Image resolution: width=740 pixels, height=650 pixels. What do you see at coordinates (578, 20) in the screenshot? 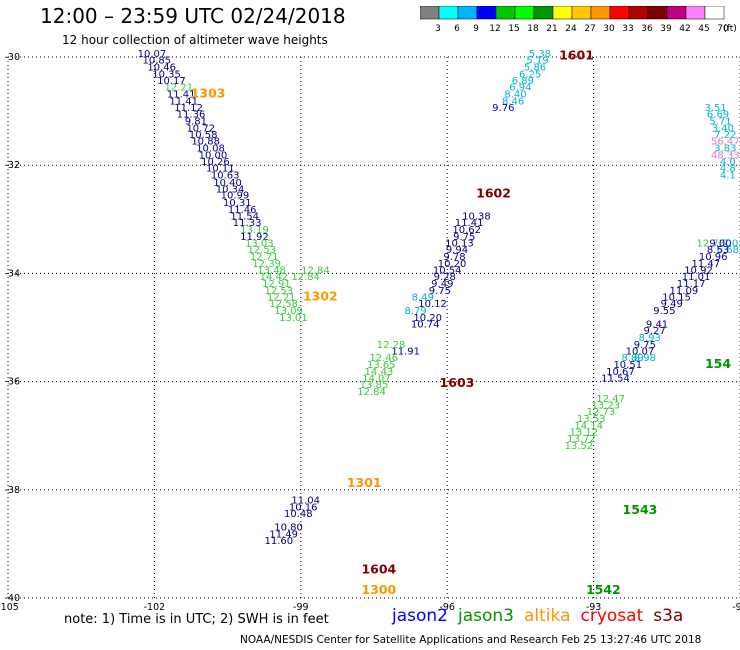
I see `color-scale-legend: 3 6 9 12 15 18 21 24 27 30 33 36 39 42 45 70(ft)` at bounding box center [578, 20].